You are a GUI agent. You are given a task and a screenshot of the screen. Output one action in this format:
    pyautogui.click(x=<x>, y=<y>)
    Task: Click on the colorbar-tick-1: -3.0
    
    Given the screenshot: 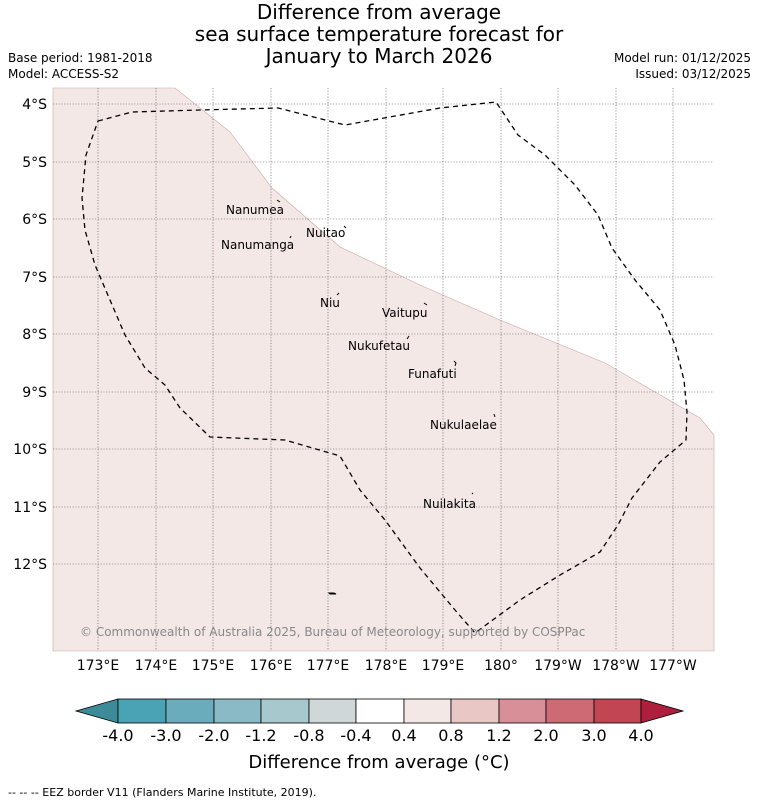 What is the action you would take?
    pyautogui.click(x=165, y=735)
    